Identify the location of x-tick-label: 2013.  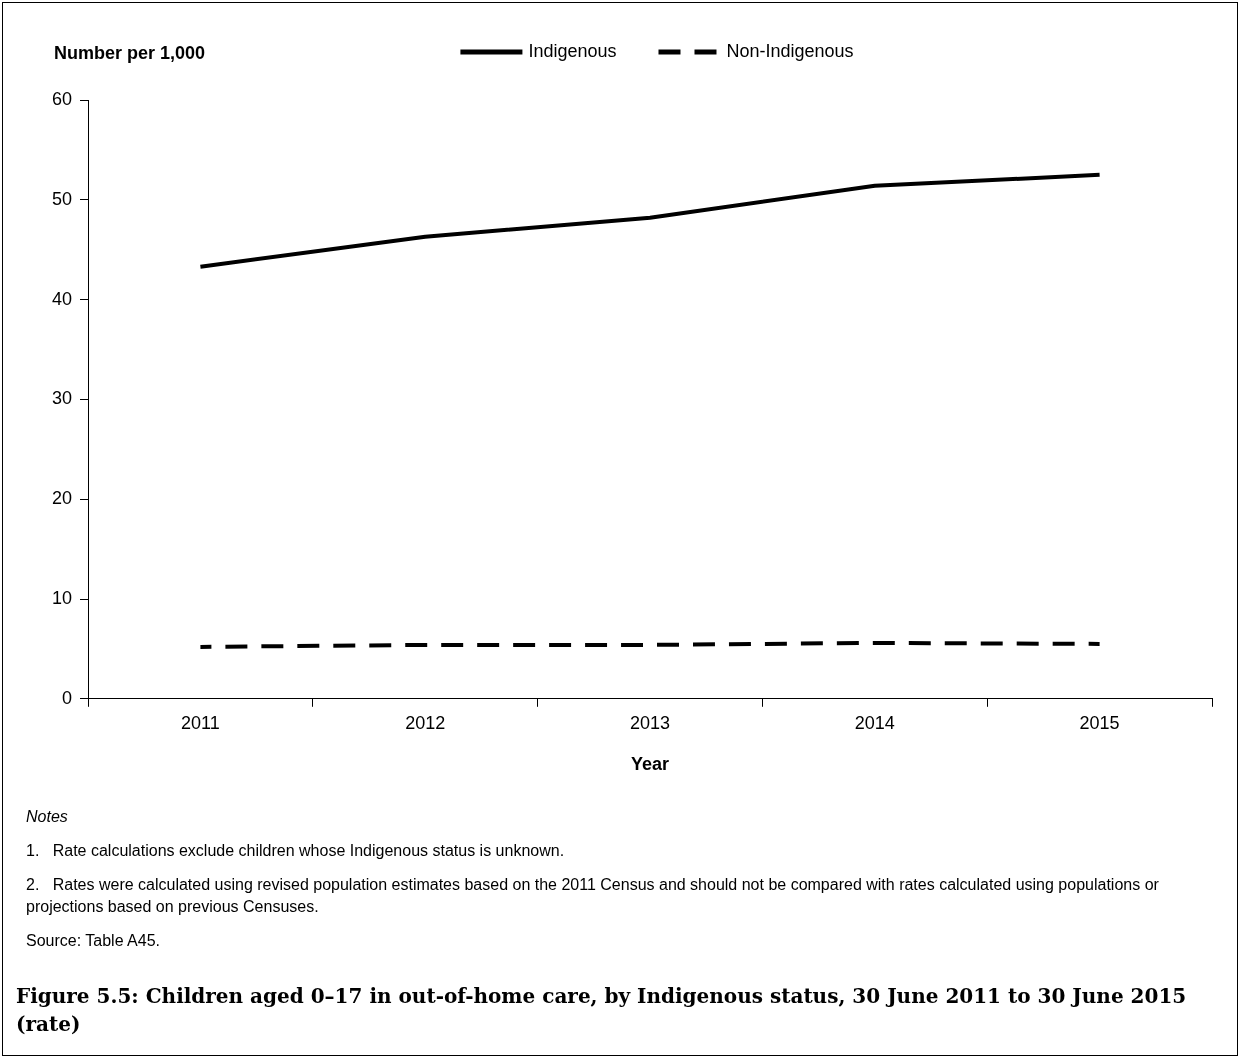
(650, 722).